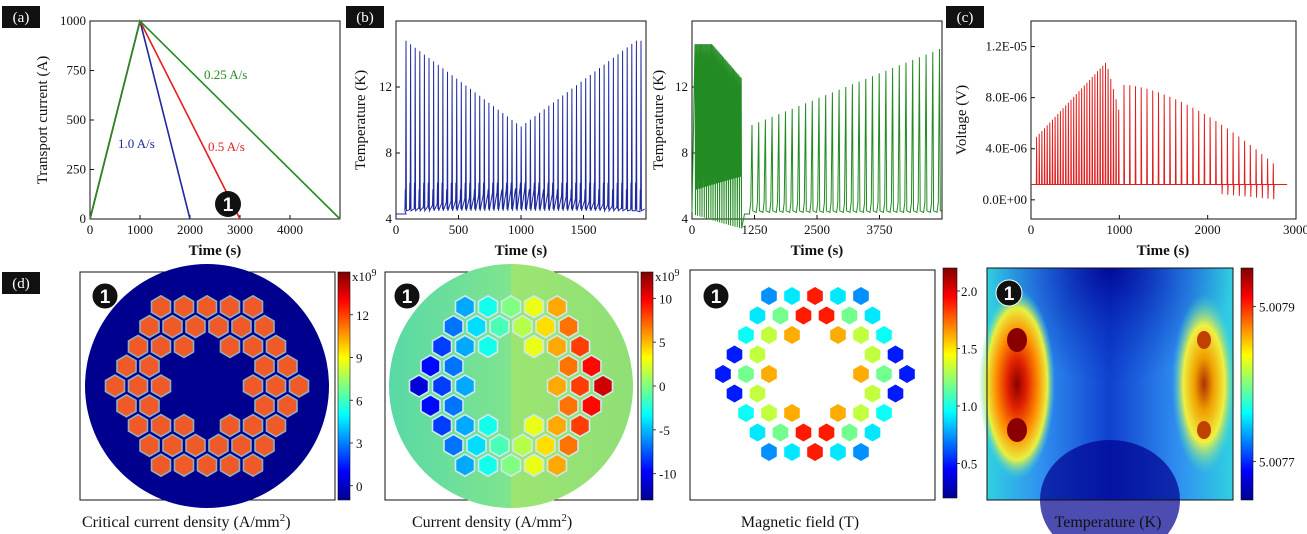 The image size is (1307, 534). What do you see at coordinates (362, 315) in the screenshot?
I see `colorbar-tick-label: 12` at bounding box center [362, 315].